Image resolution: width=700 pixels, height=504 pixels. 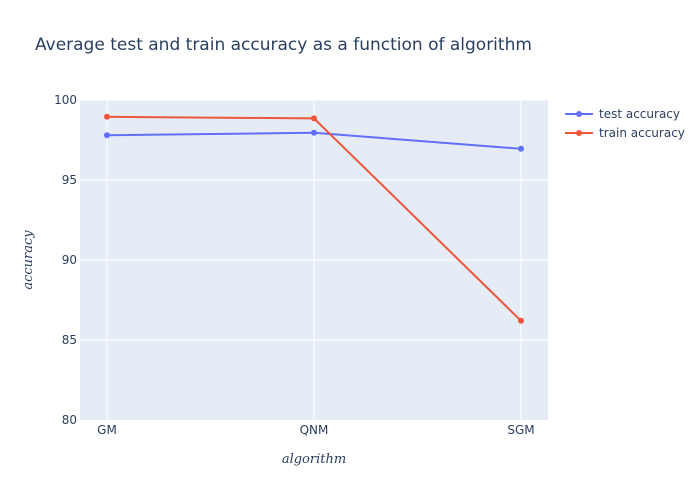 I want to click on legend-label: train accuracy, so click(x=642, y=133).